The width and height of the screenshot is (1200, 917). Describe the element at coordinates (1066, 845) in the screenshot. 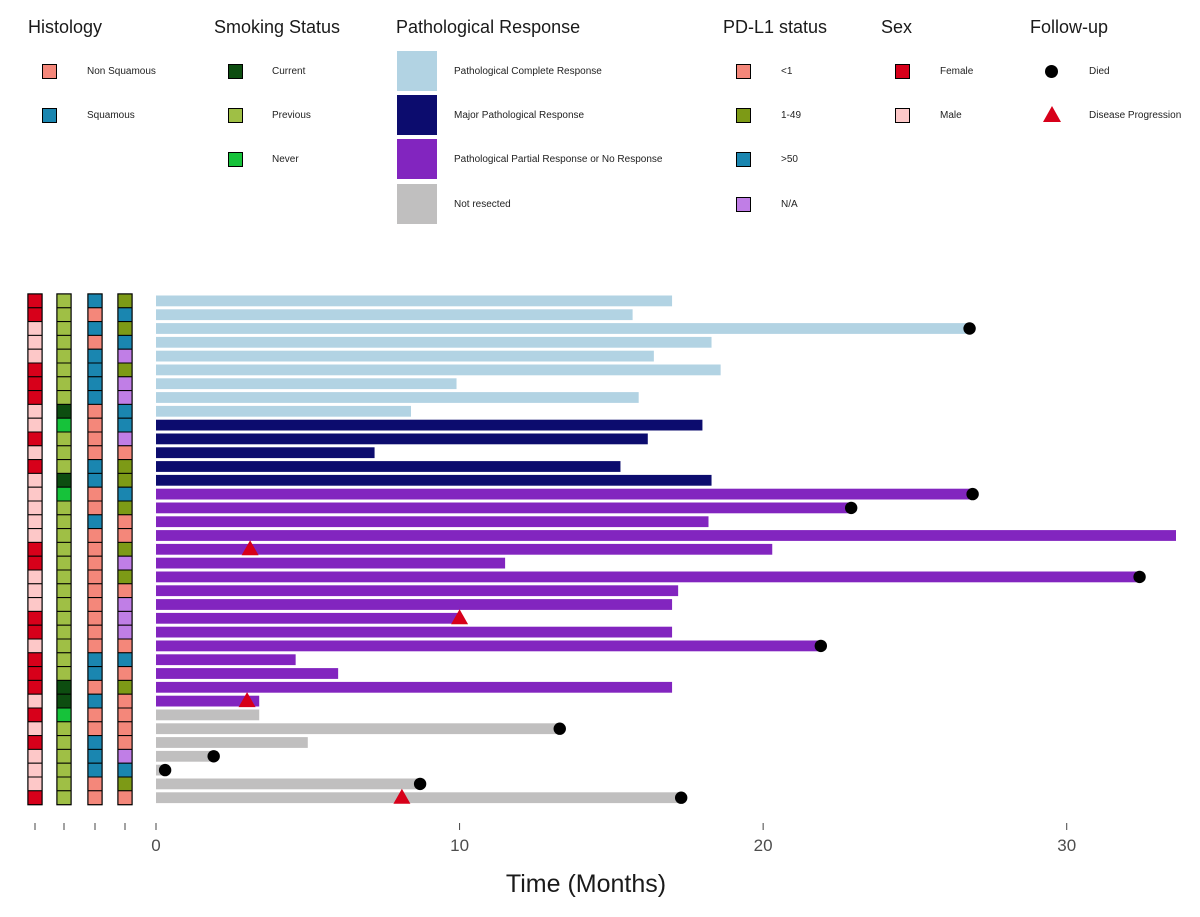

I see `x-tick-label: 30` at that location.